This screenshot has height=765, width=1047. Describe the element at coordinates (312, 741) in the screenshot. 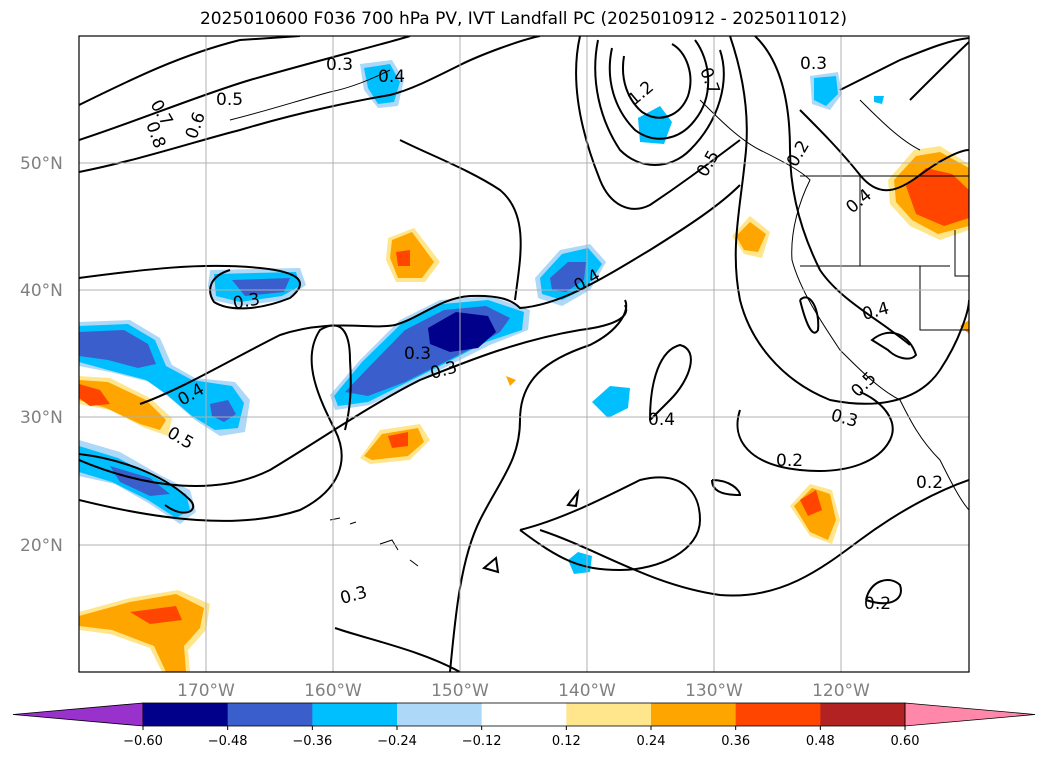

I see `colorbar-tick-label: −0.36` at that location.